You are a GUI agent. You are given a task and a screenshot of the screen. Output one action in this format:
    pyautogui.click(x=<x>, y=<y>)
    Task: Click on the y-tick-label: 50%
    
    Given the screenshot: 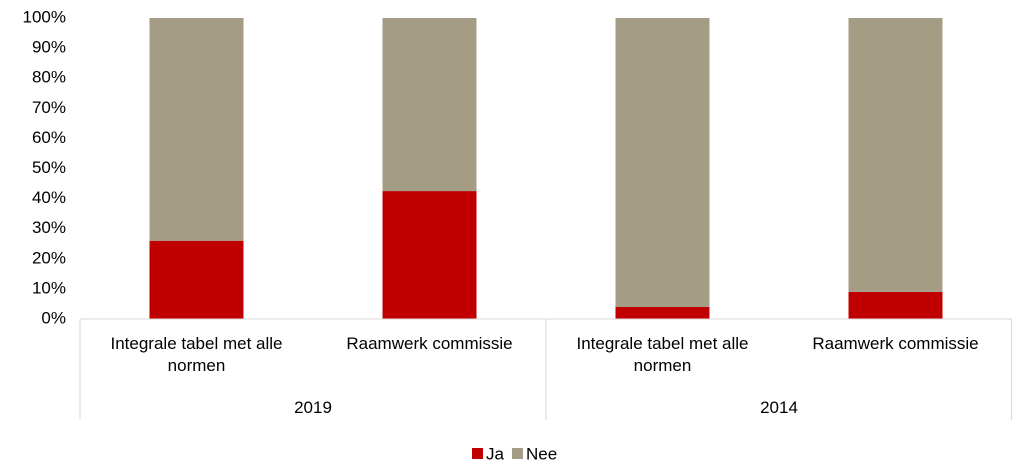 What is the action you would take?
    pyautogui.click(x=49, y=167)
    